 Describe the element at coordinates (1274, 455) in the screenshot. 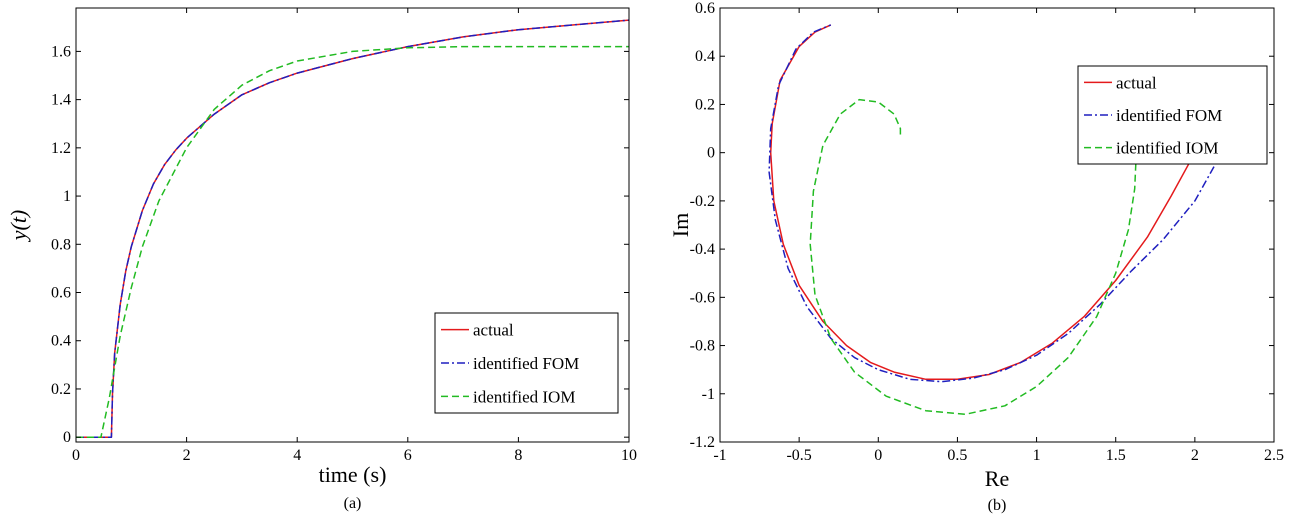

I see `x-tick-label: 2.5` at that location.